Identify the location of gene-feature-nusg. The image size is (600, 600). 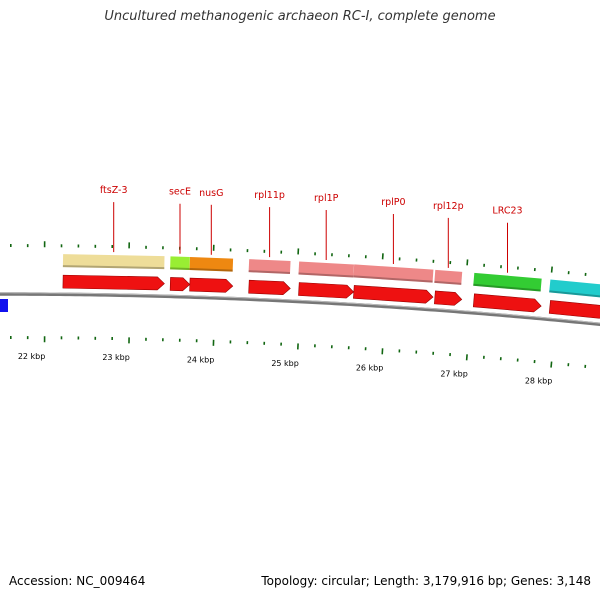
(211, 264).